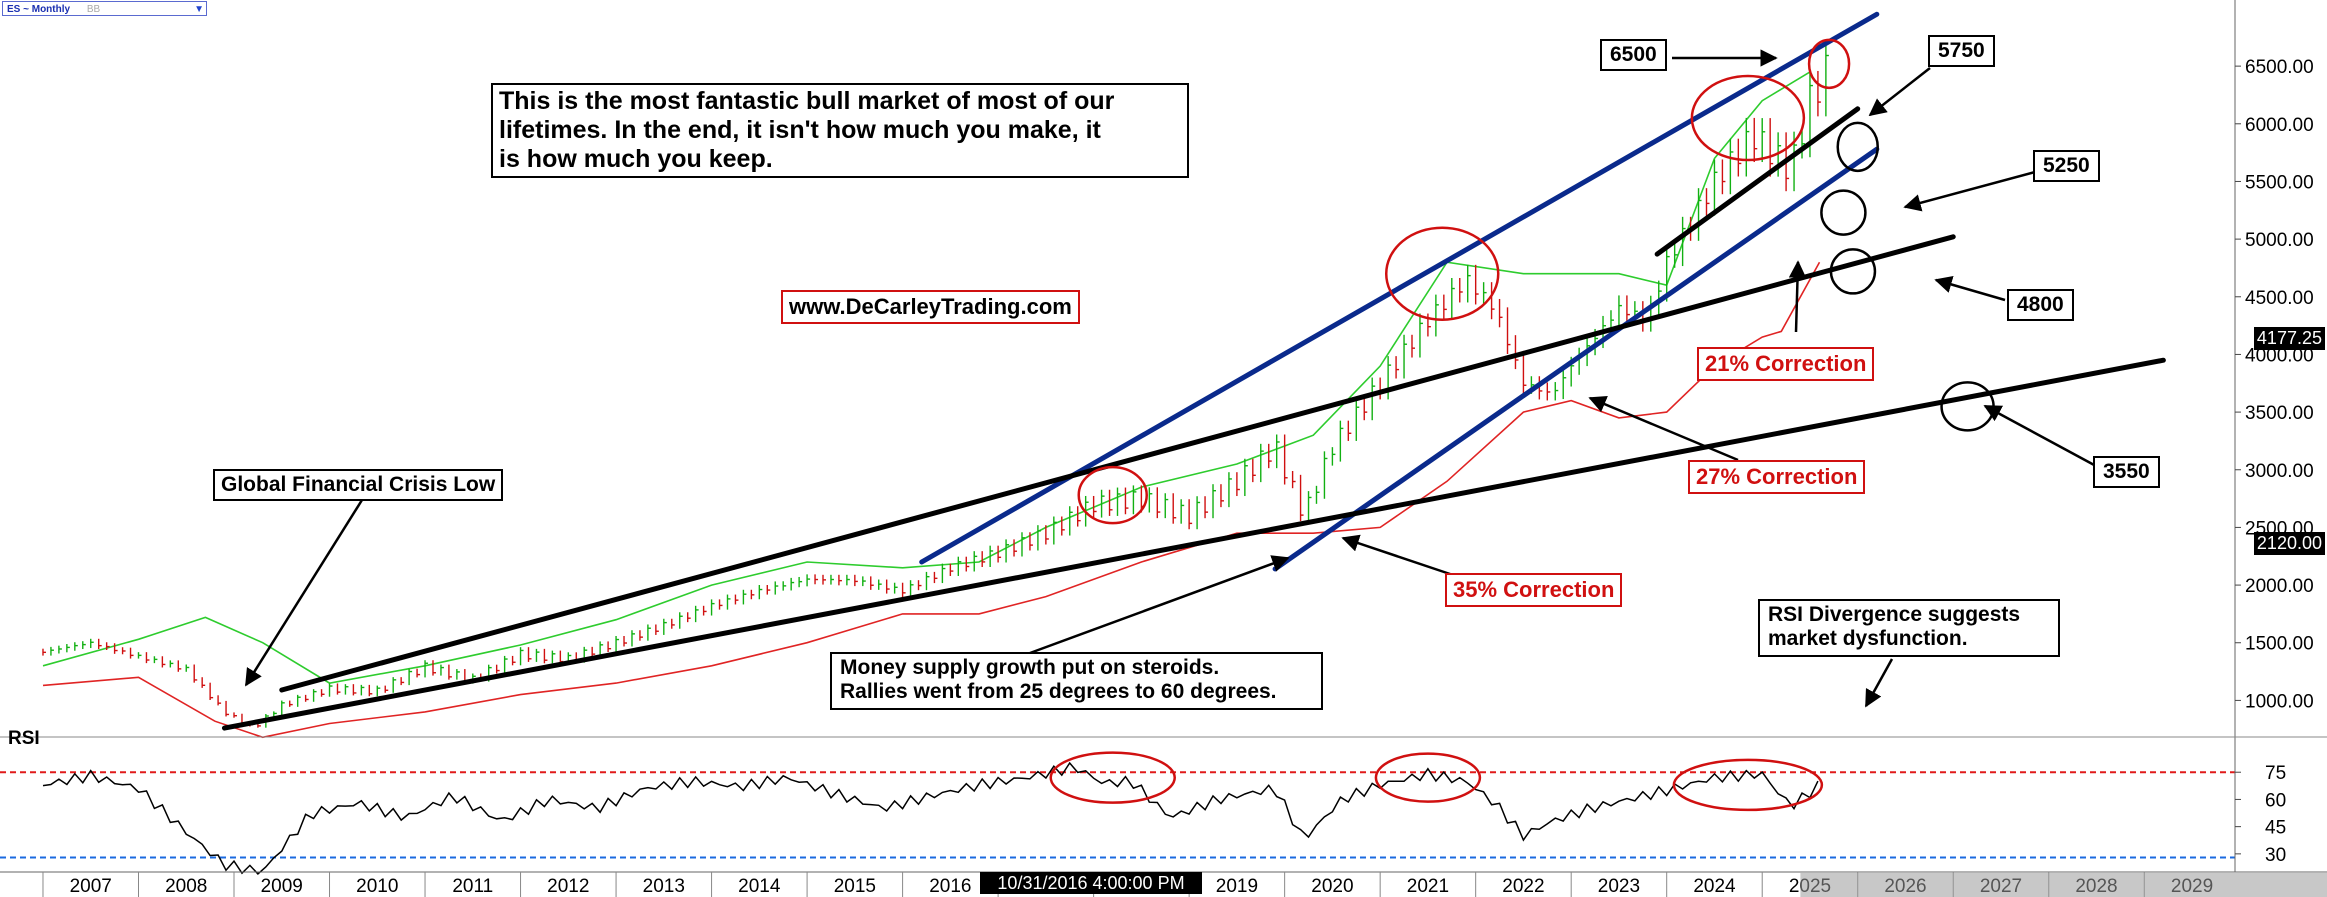  Describe the element at coordinates (282, 886) in the screenshot. I see `year-tick-label: 2009` at that location.